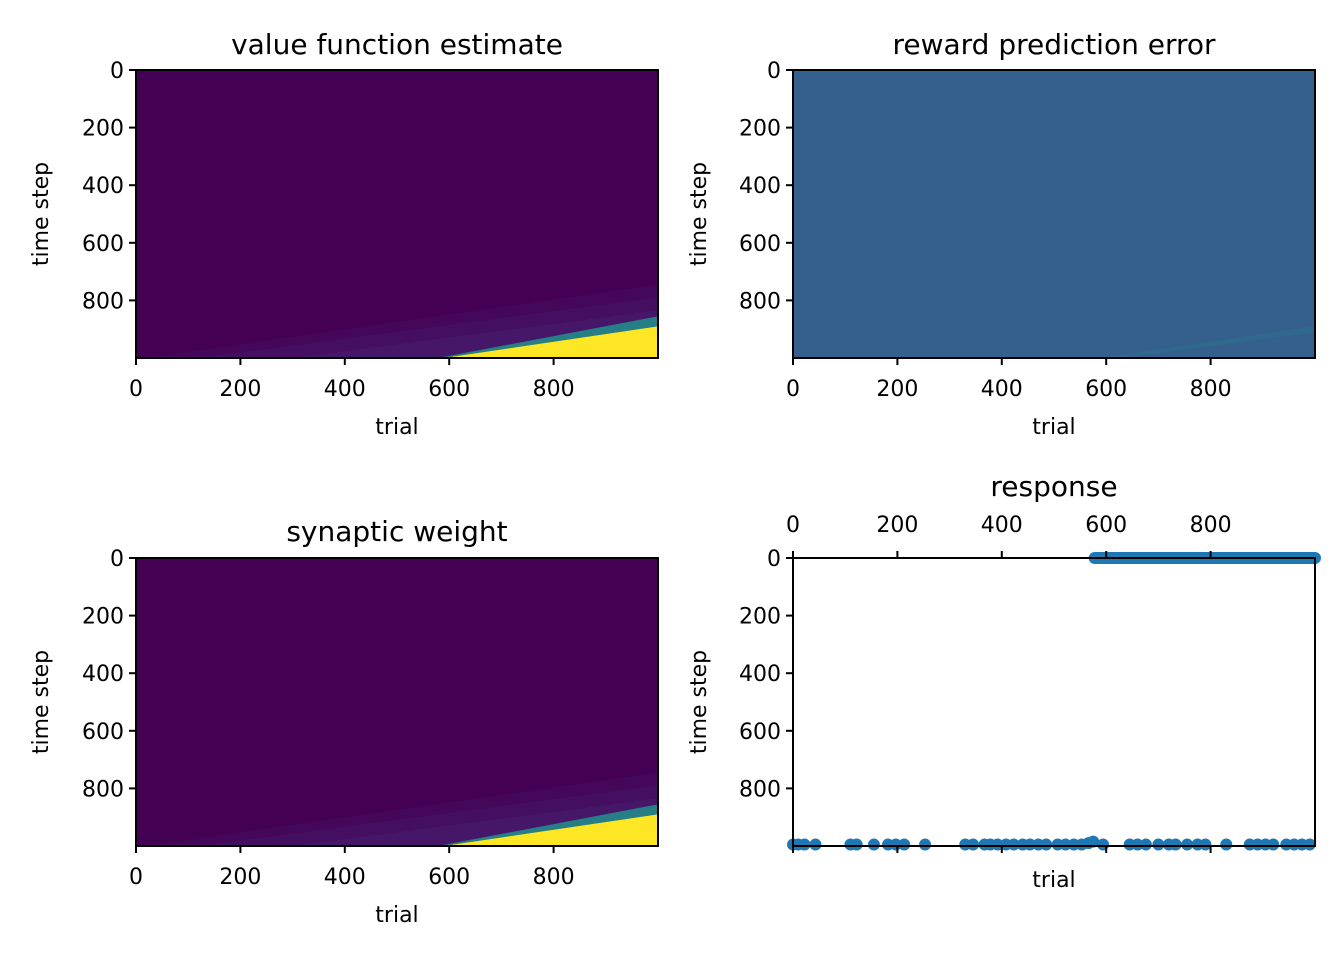  What do you see at coordinates (1053, 486) in the screenshot?
I see `chart-title: response` at bounding box center [1053, 486].